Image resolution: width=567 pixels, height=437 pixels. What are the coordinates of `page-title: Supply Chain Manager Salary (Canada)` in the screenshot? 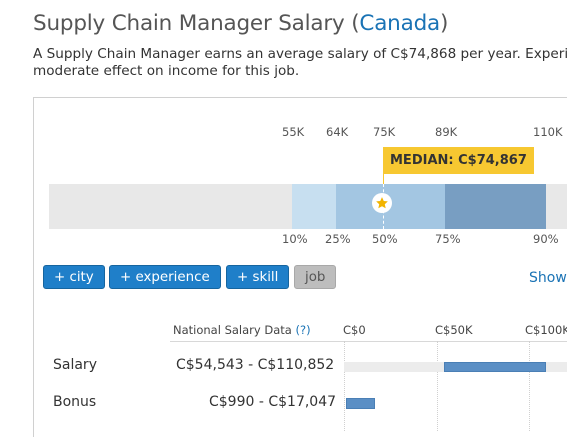 It's located at (240, 23).